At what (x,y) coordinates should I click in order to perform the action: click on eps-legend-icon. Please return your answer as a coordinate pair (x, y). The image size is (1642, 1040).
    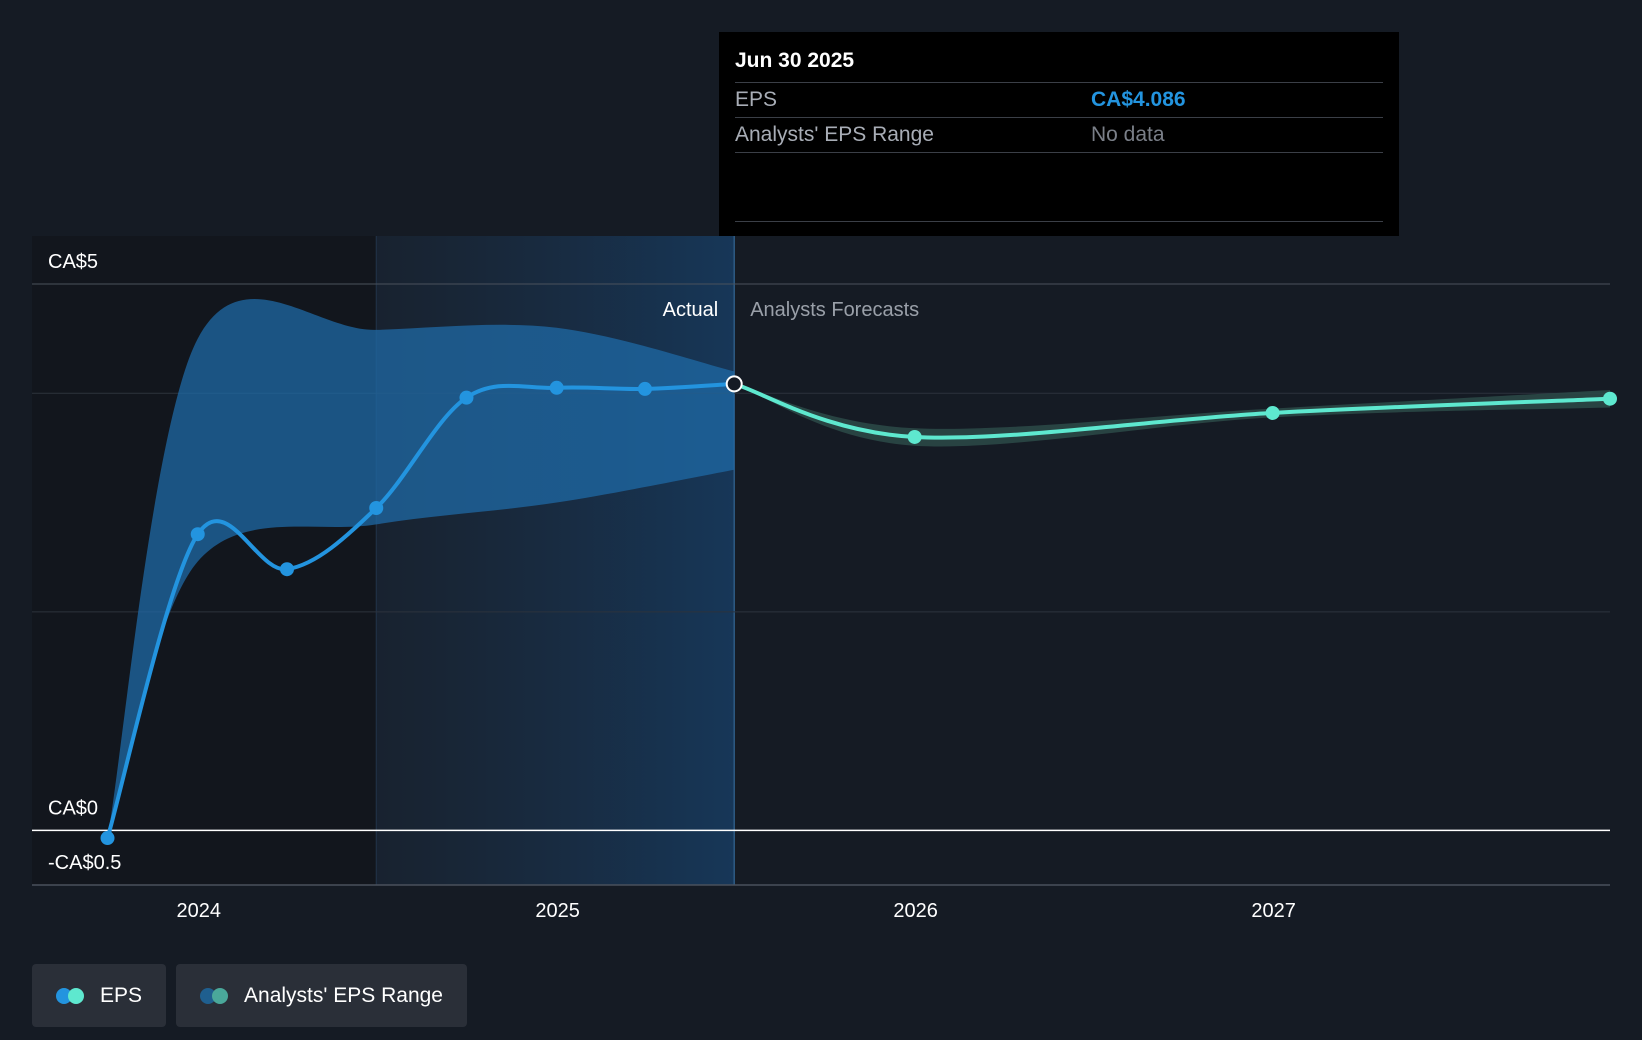
    Looking at the image, I should click on (70, 995).